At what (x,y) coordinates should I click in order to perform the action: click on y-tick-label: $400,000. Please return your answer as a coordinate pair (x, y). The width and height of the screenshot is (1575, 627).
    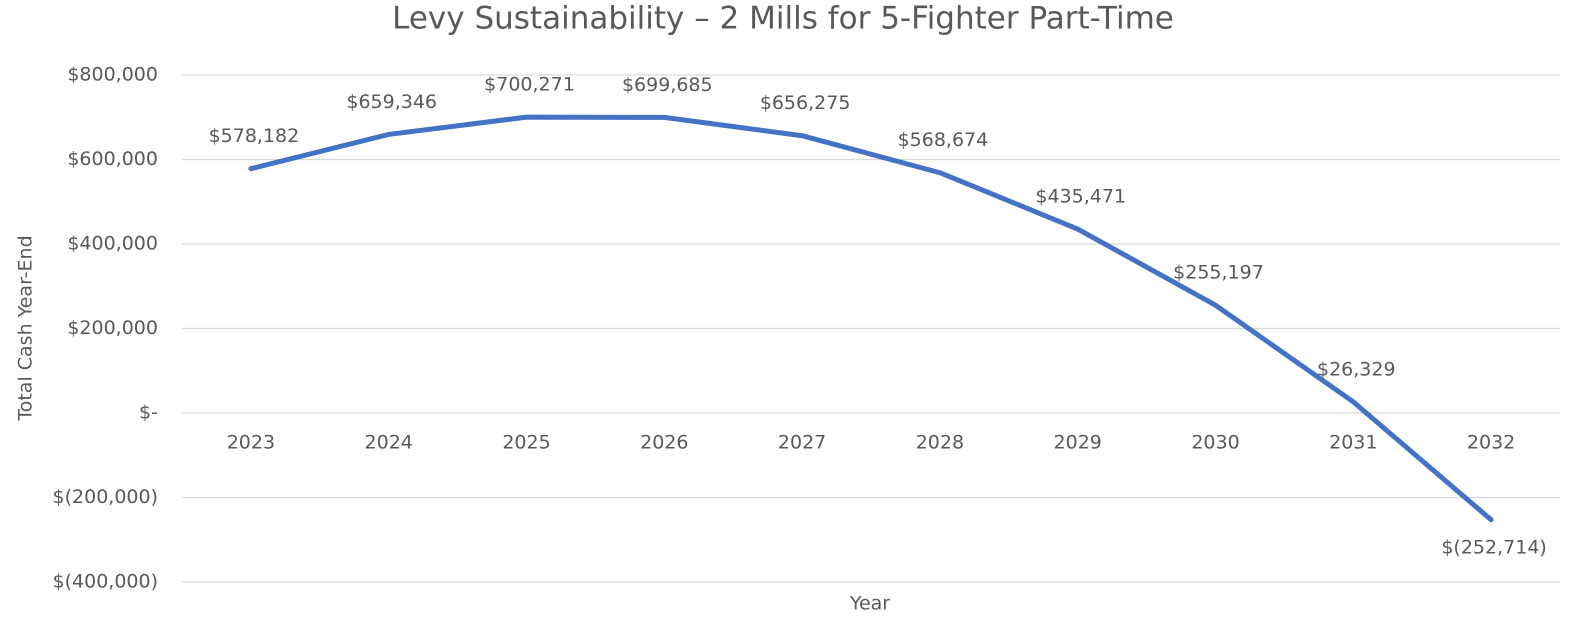
    Looking at the image, I should click on (112, 244).